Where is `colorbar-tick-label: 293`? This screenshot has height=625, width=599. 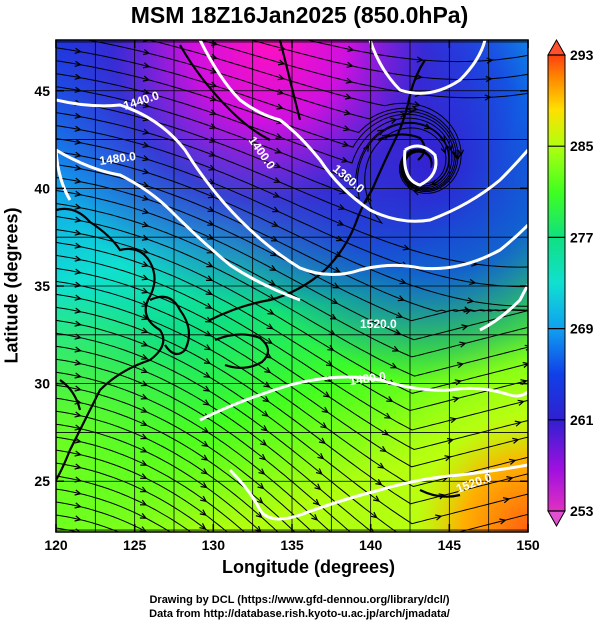 colorbar-tick-label: 293 is located at coordinates (582, 55).